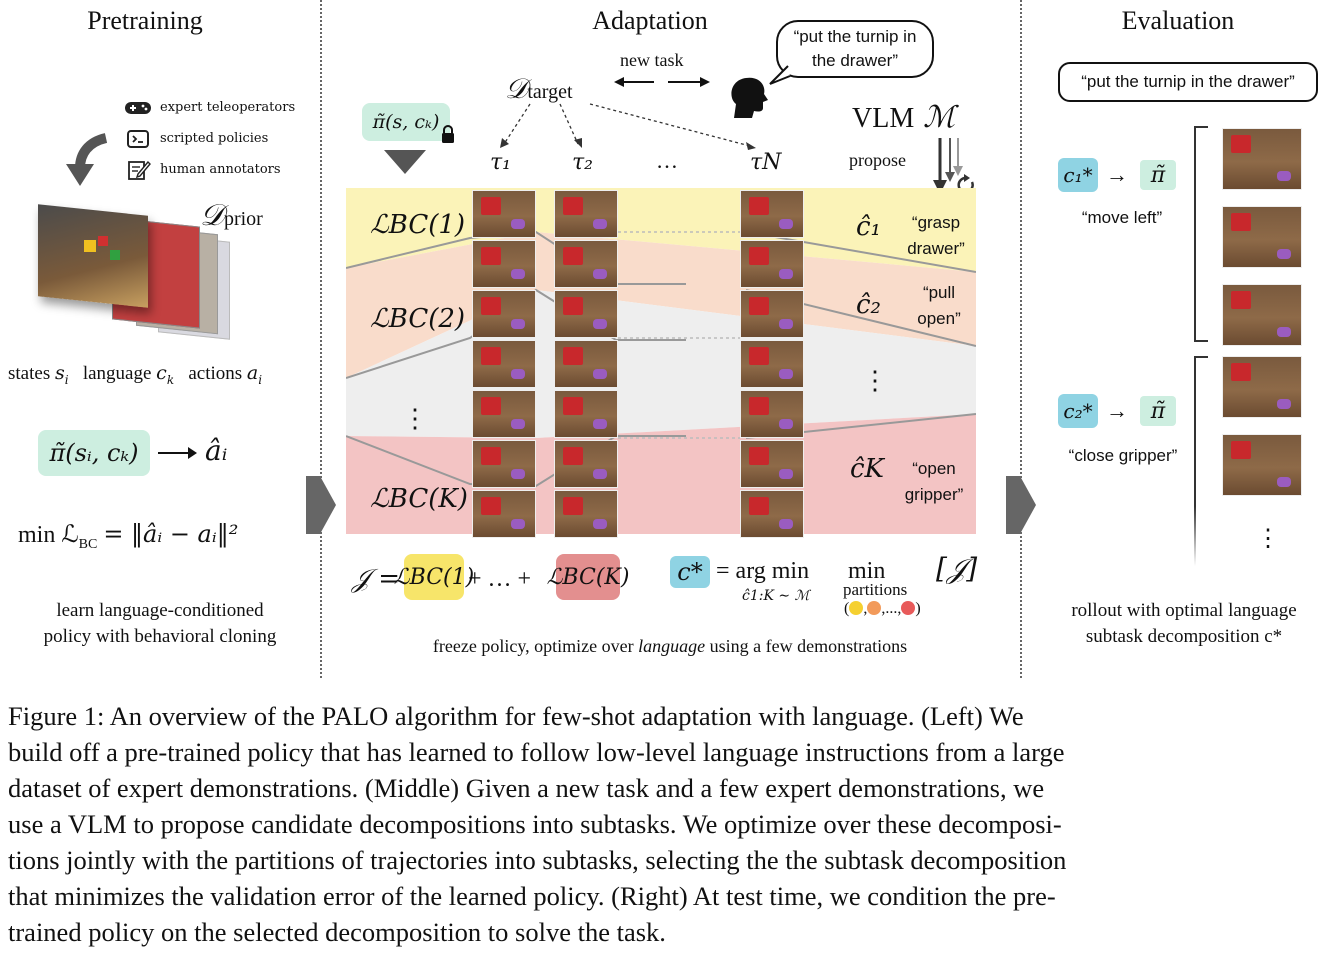  What do you see at coordinates (1117, 174) in the screenshot?
I see `eval-arrow-1: →` at bounding box center [1117, 174].